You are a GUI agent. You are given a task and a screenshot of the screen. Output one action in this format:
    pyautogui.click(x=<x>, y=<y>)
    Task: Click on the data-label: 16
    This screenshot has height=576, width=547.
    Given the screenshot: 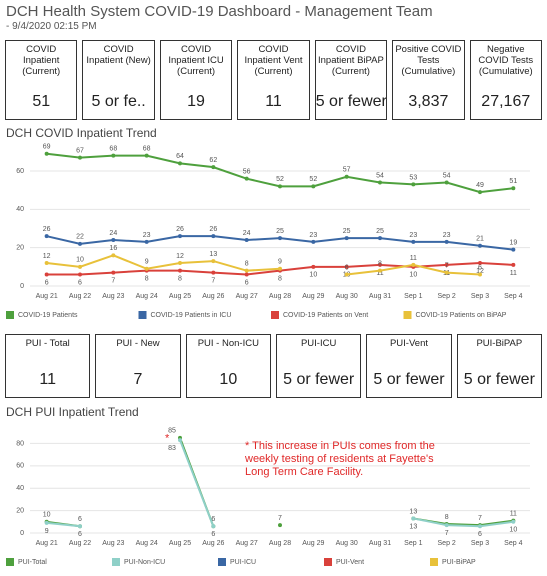 What is the action you would take?
    pyautogui.click(x=113, y=248)
    